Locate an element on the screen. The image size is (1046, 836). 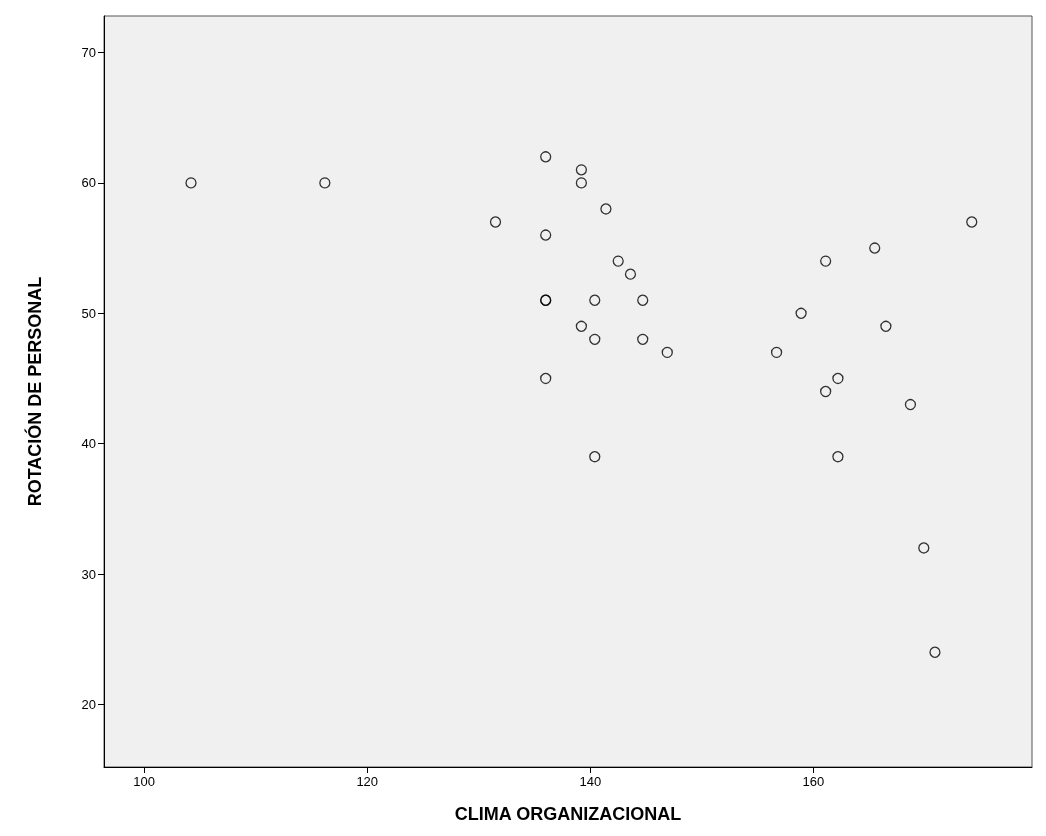
y-tick-label: 20 is located at coordinates (88, 704).